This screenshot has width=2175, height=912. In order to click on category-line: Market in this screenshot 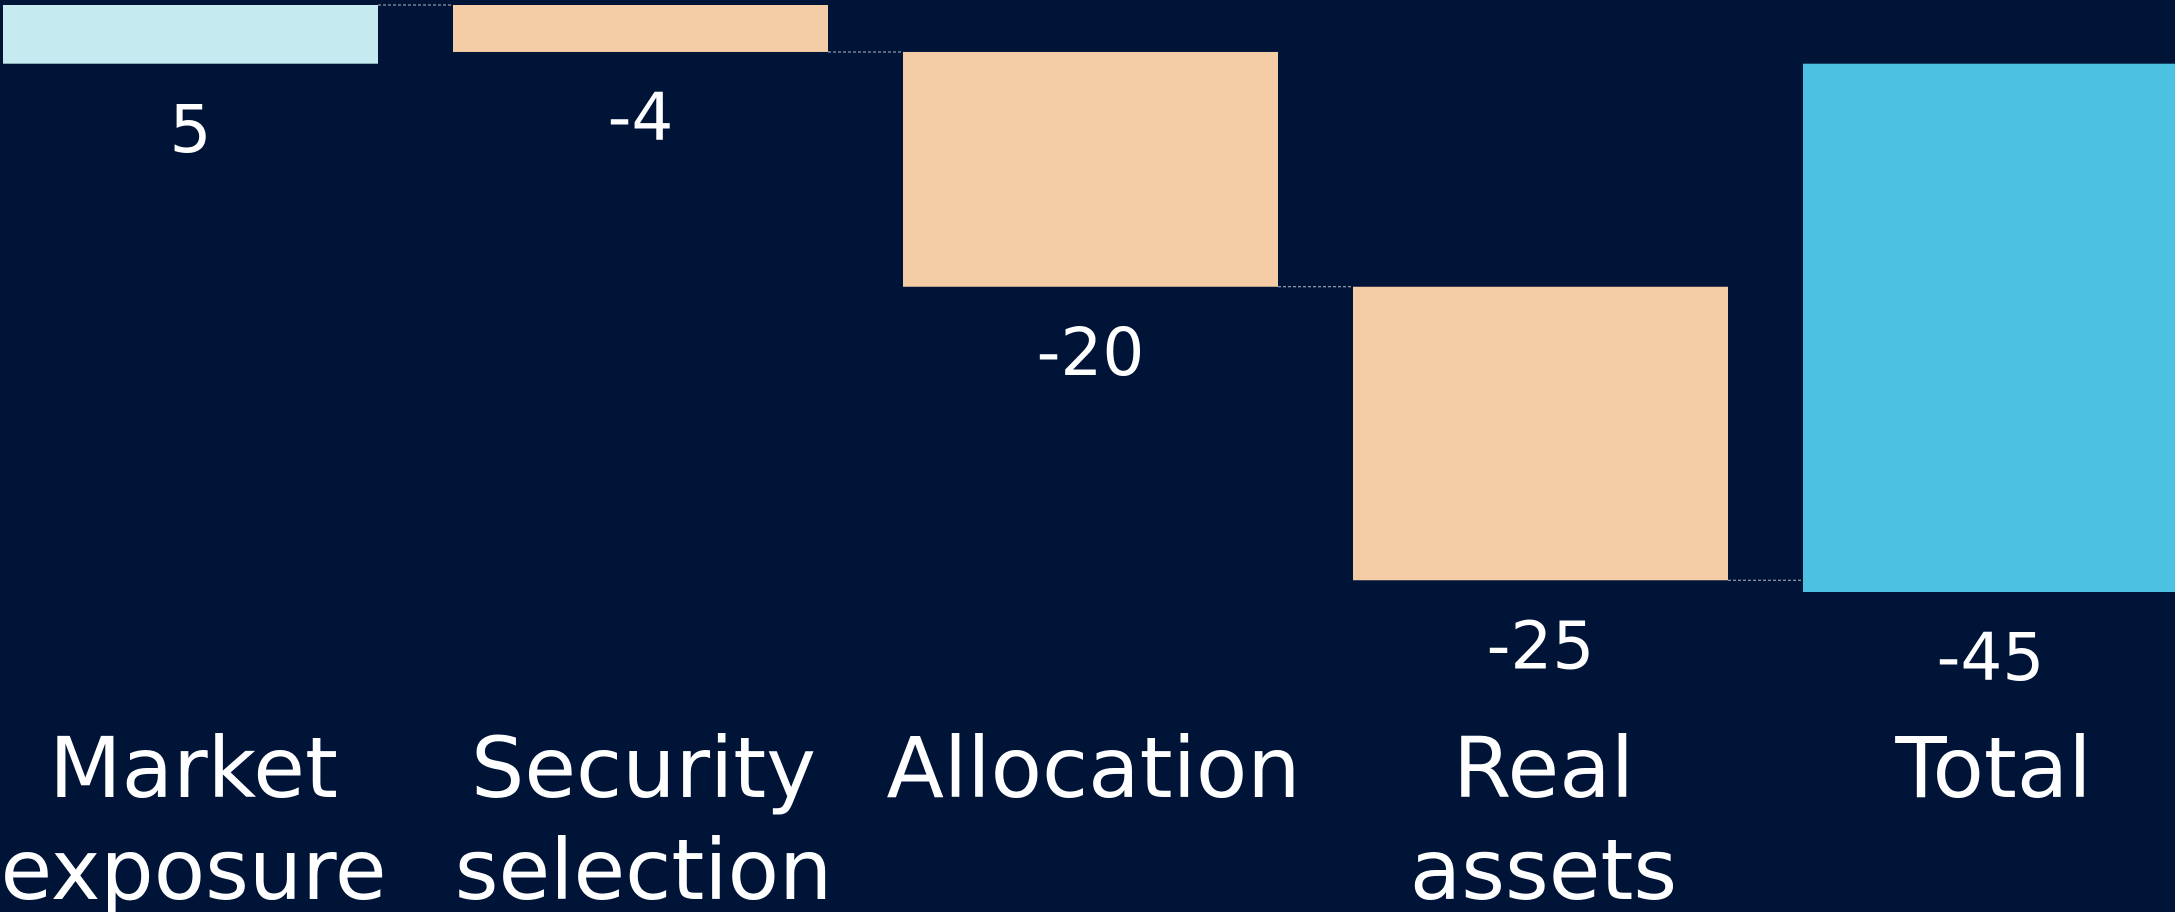, I will do `click(193, 768)`.